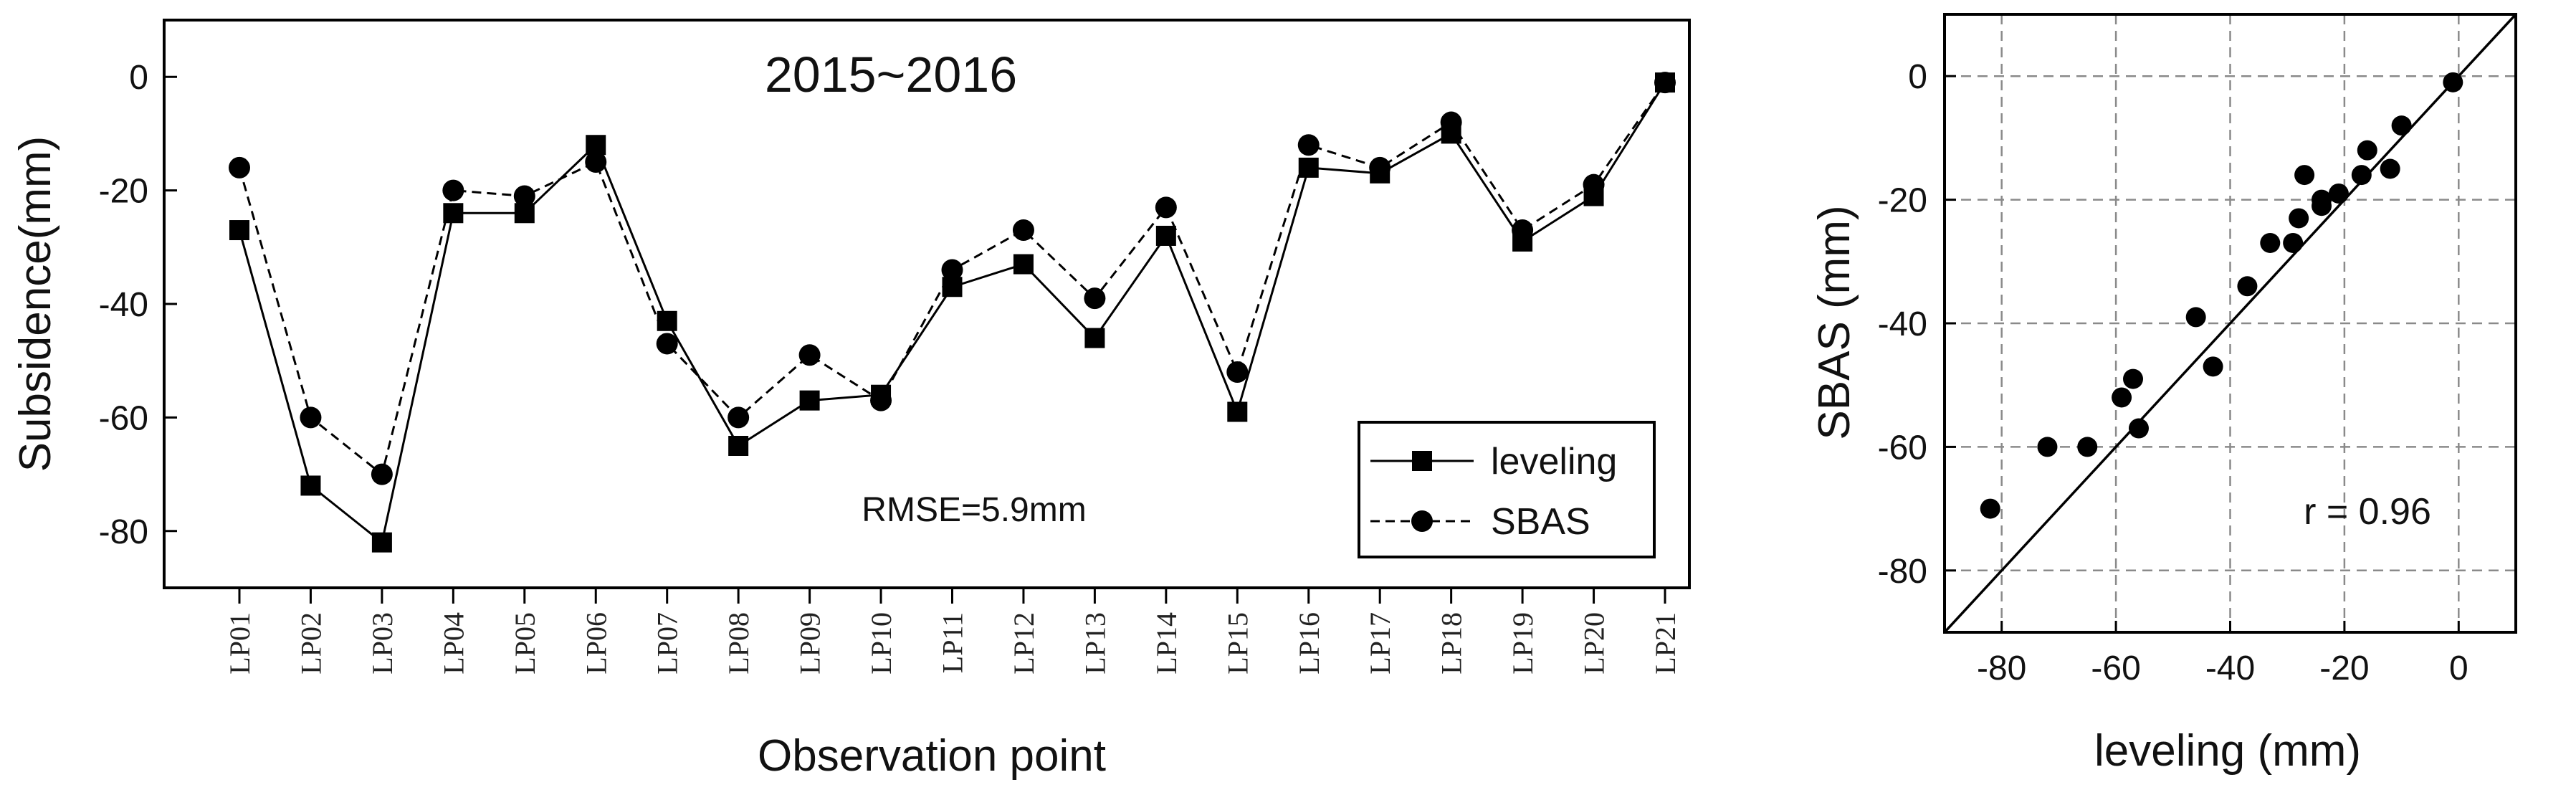 This screenshot has height=795, width=2576. What do you see at coordinates (311, 643) in the screenshot?
I see `x-tick-label: LP02` at bounding box center [311, 643].